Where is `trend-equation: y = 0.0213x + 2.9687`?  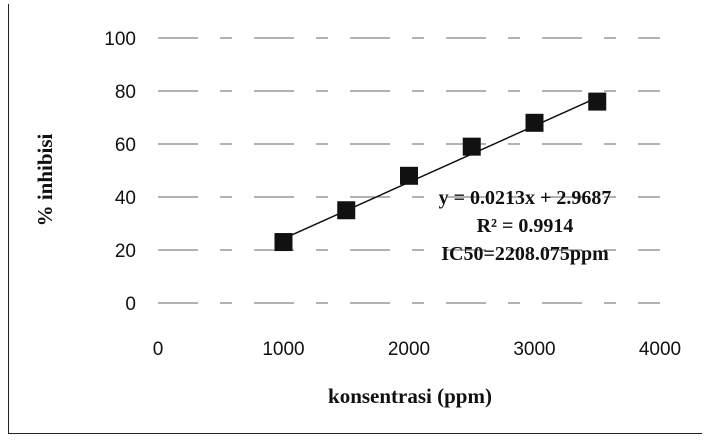 trend-equation: y = 0.0213x + 2.9687 is located at coordinates (525, 198).